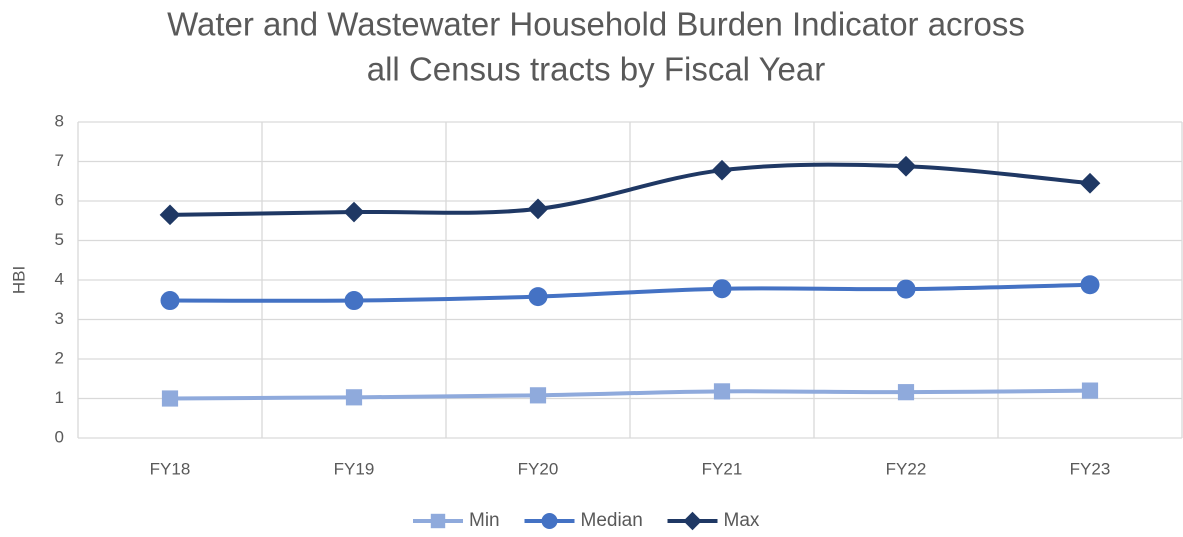 This screenshot has width=1183, height=537. I want to click on y-tick-label: 8, so click(59, 120).